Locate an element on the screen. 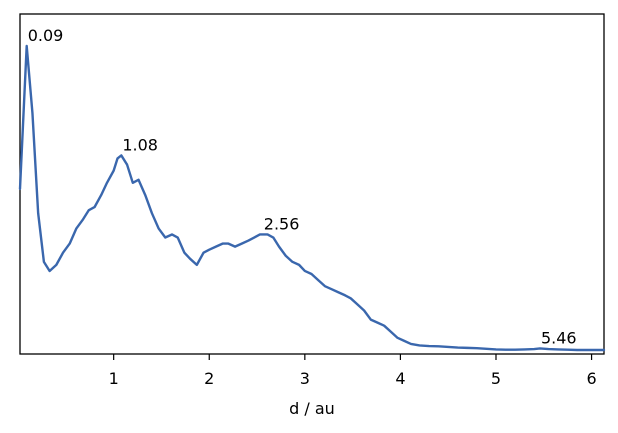 This screenshot has height=433, width=618. x-tick-label: 4 is located at coordinates (400, 378).